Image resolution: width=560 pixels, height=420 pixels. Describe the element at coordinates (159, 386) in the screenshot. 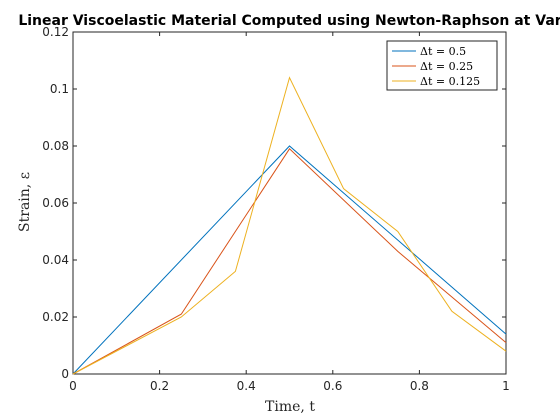

I see `x-tick-label: 0.2` at that location.